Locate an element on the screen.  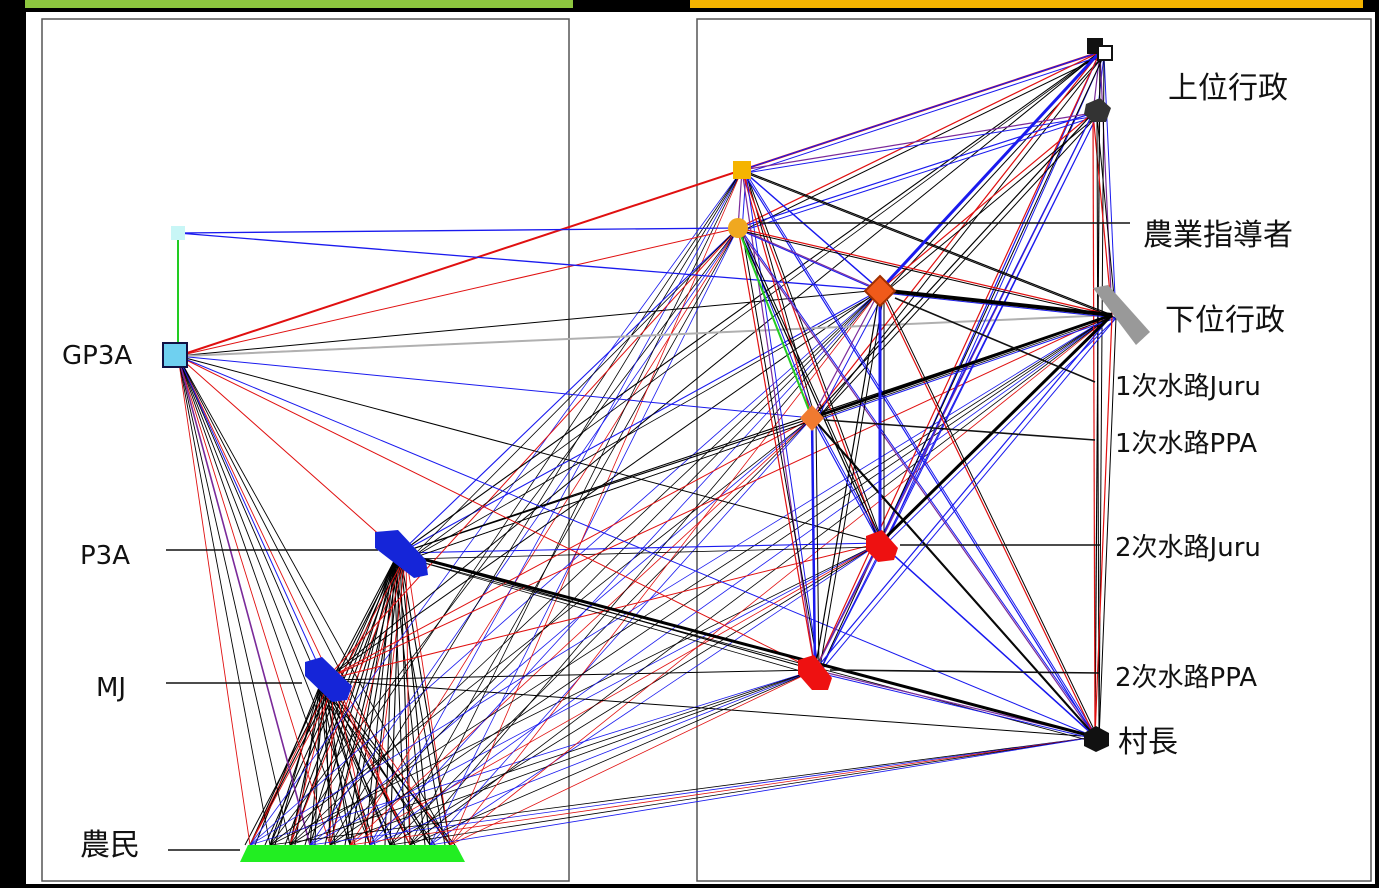
label-agri-instructor: 農業指導者 is located at coordinates (1218, 235).